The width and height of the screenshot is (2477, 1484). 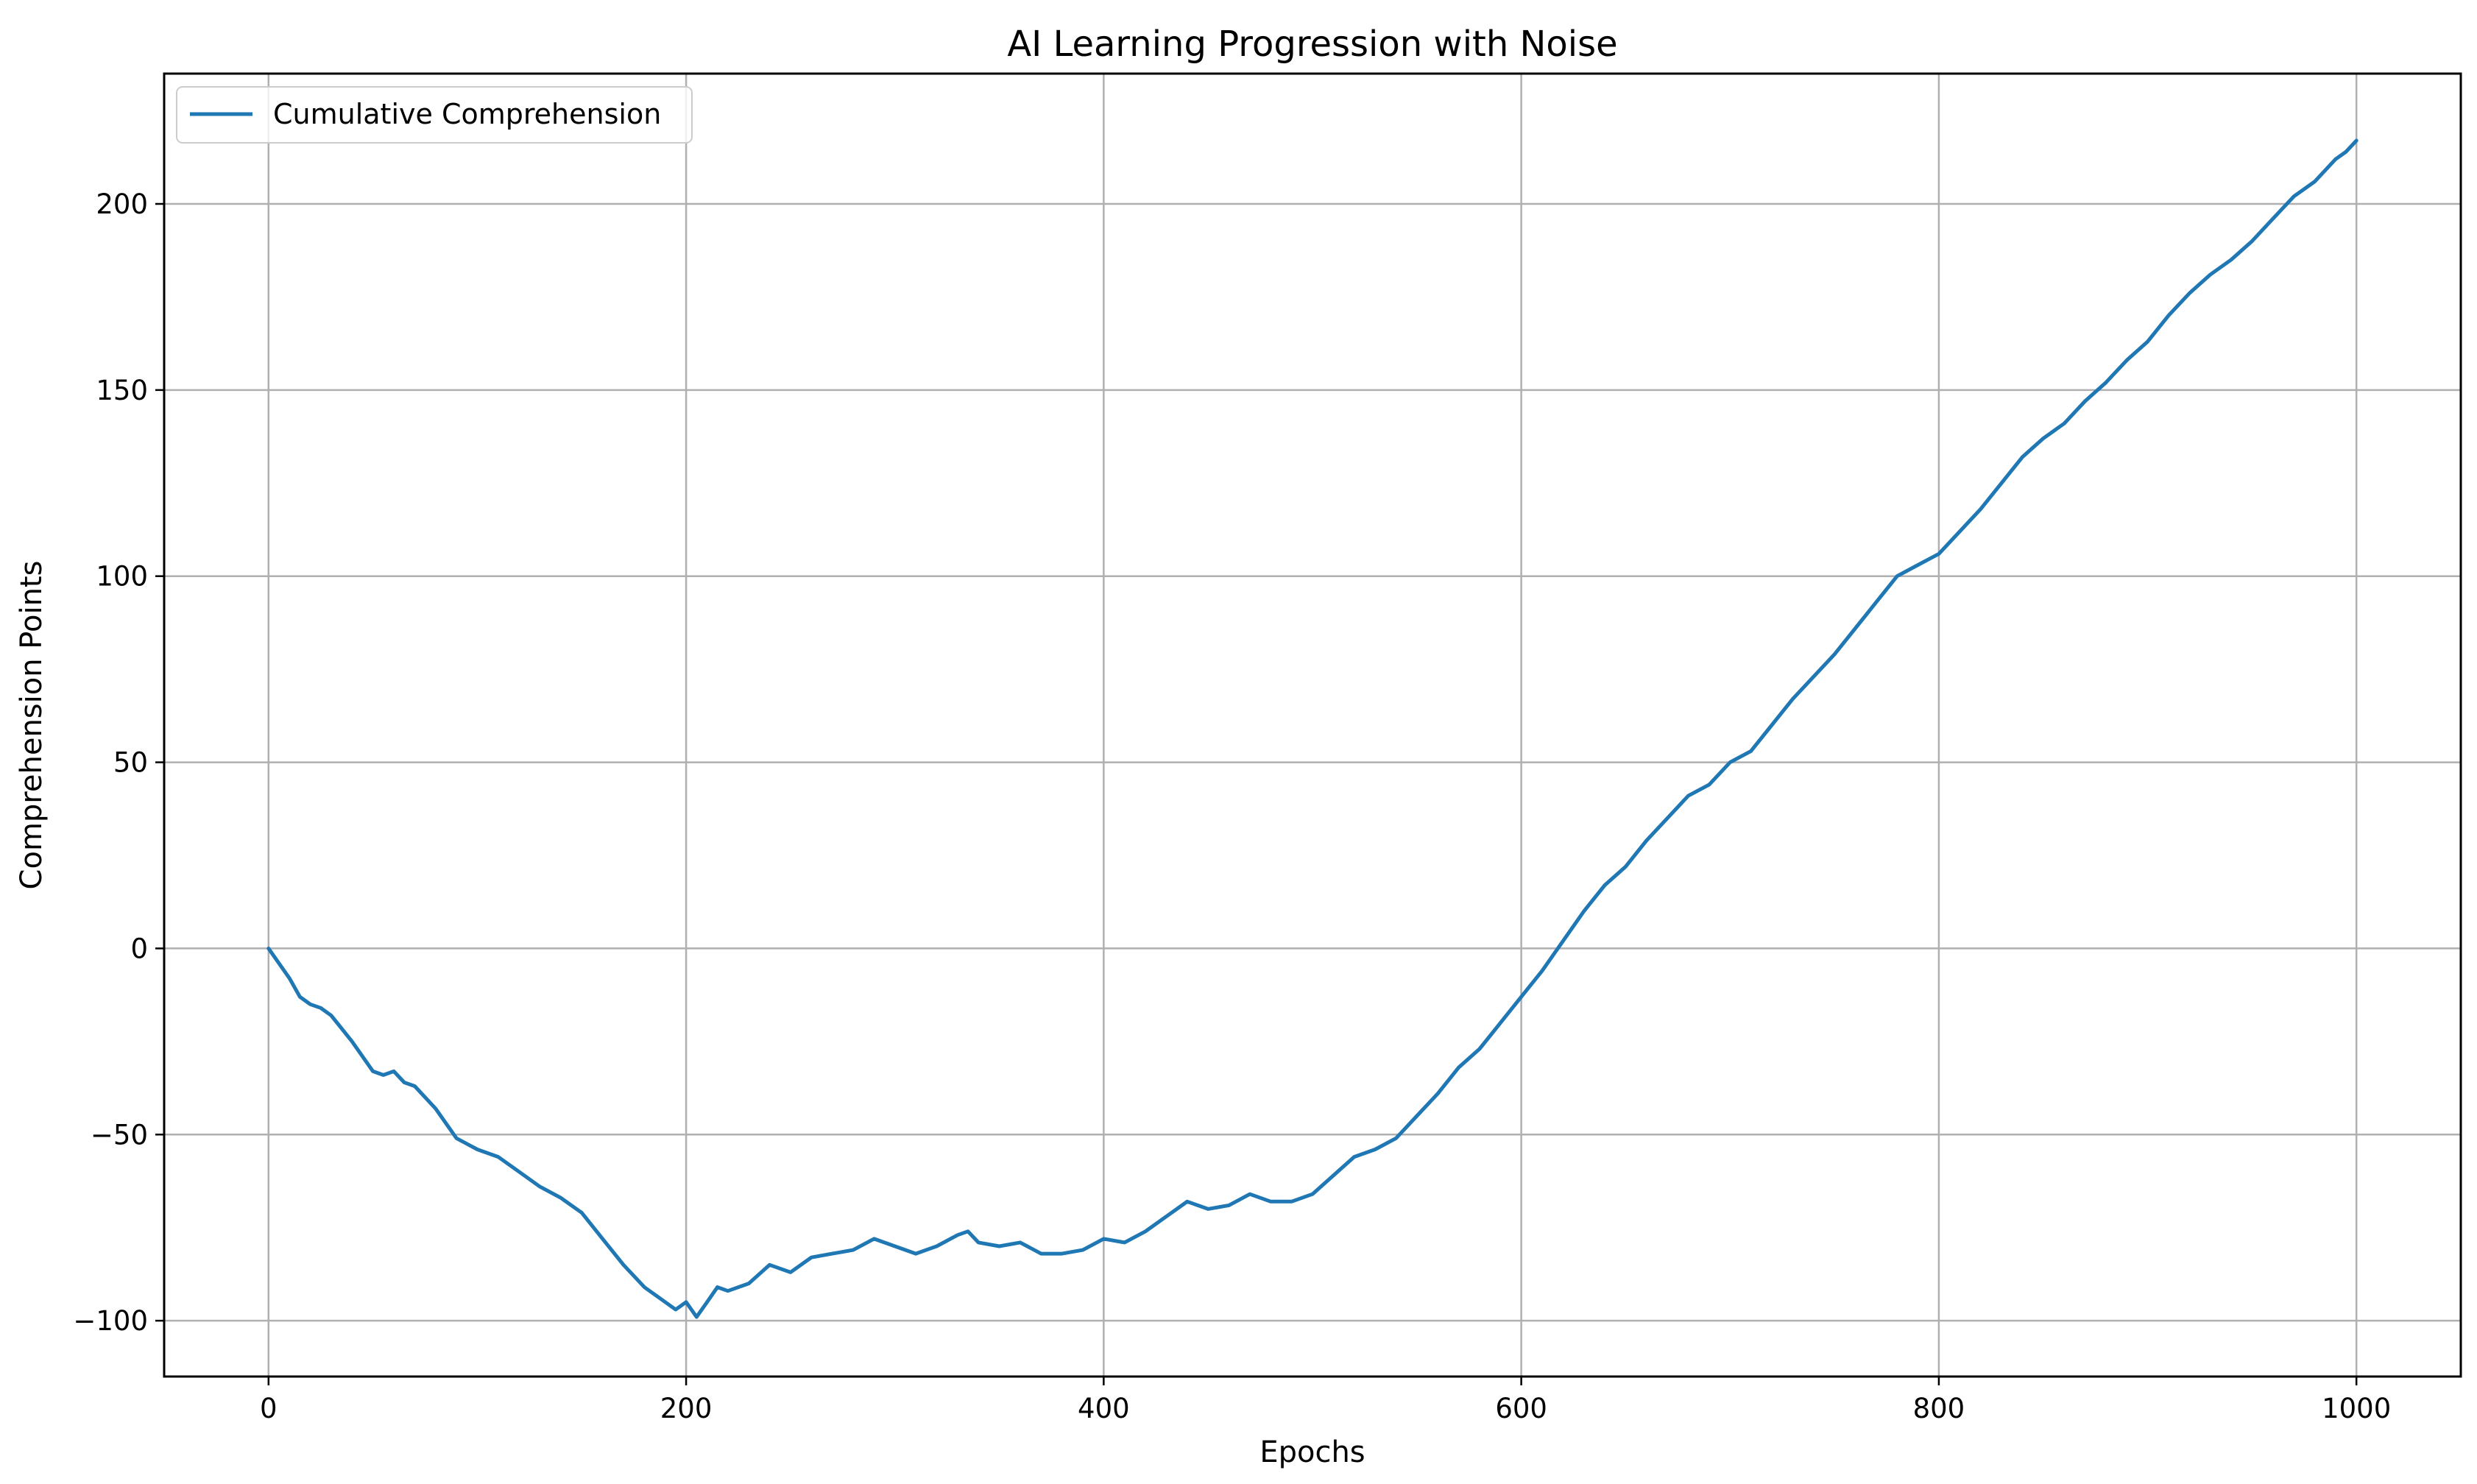 I want to click on x-axis-ticks: 0 200 400 600 800 1000, so click(x=1325, y=1400).